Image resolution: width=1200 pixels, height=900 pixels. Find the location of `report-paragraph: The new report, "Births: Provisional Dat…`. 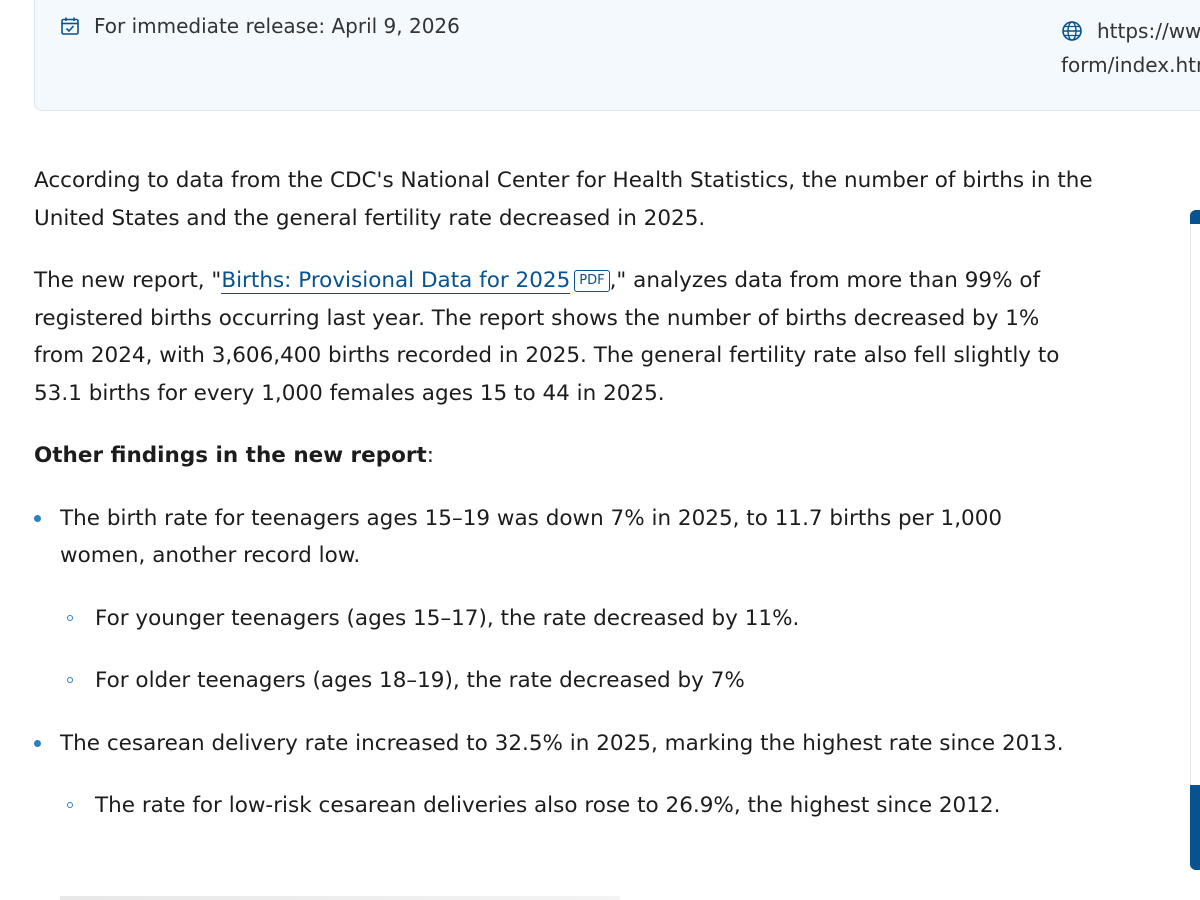

report-paragraph: The new report, "Births: Provisional Dat… is located at coordinates (564, 337).